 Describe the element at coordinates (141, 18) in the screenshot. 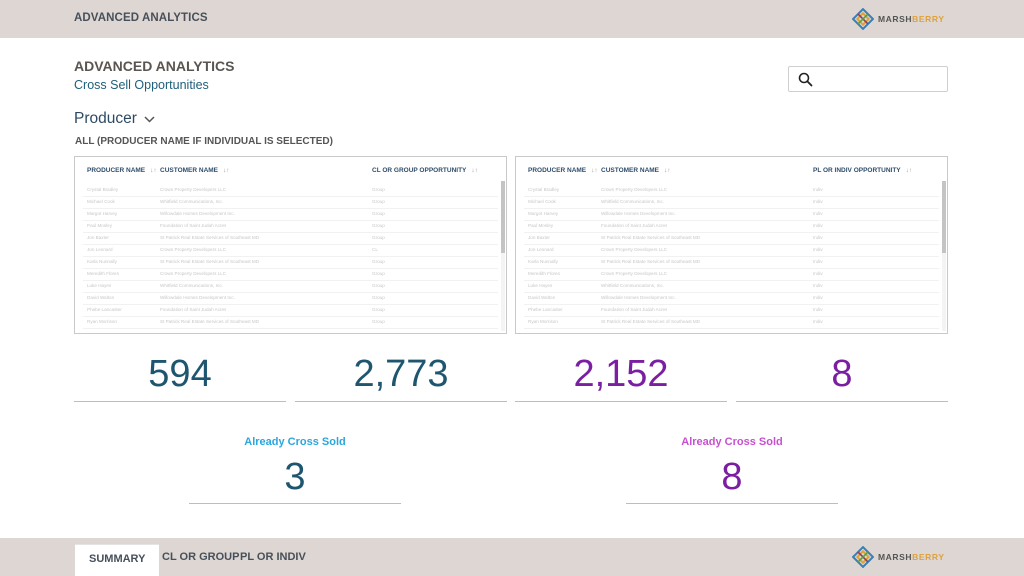

I see `app-title: ADVANCED ANALYTICS` at that location.